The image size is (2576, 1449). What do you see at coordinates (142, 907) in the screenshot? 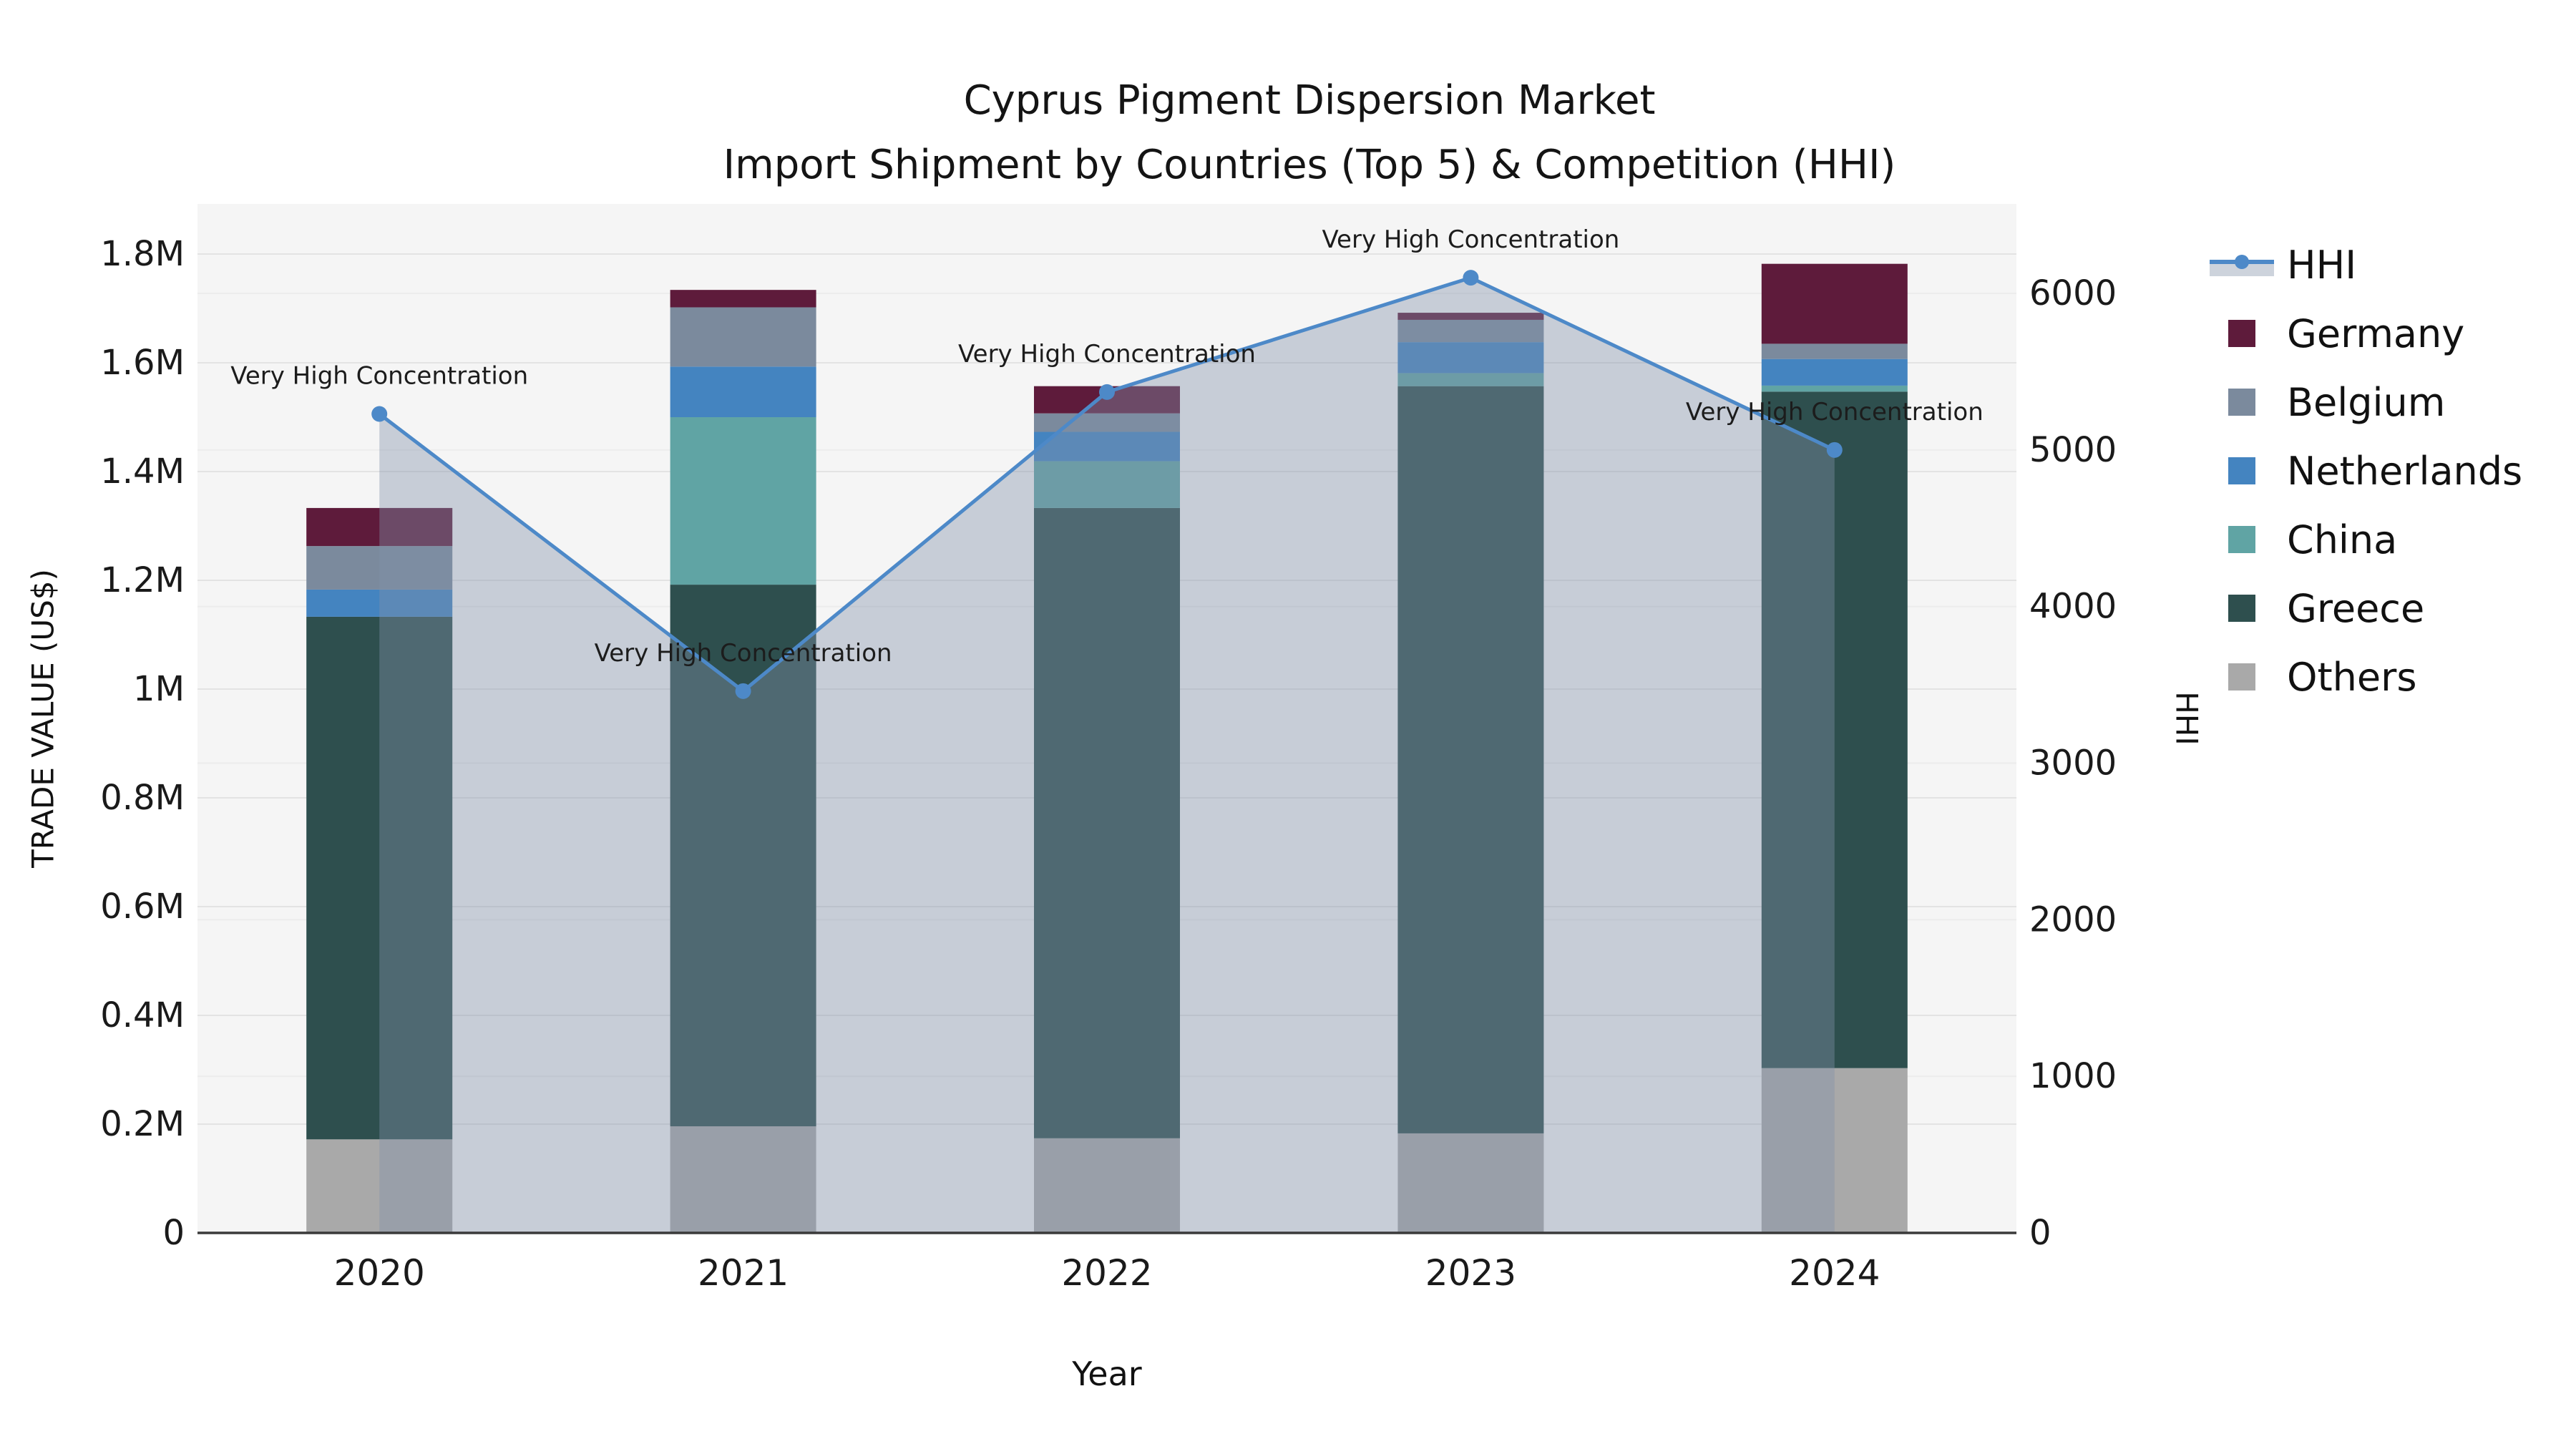
I see `y-left-tick-label: 0.6M` at bounding box center [142, 907].